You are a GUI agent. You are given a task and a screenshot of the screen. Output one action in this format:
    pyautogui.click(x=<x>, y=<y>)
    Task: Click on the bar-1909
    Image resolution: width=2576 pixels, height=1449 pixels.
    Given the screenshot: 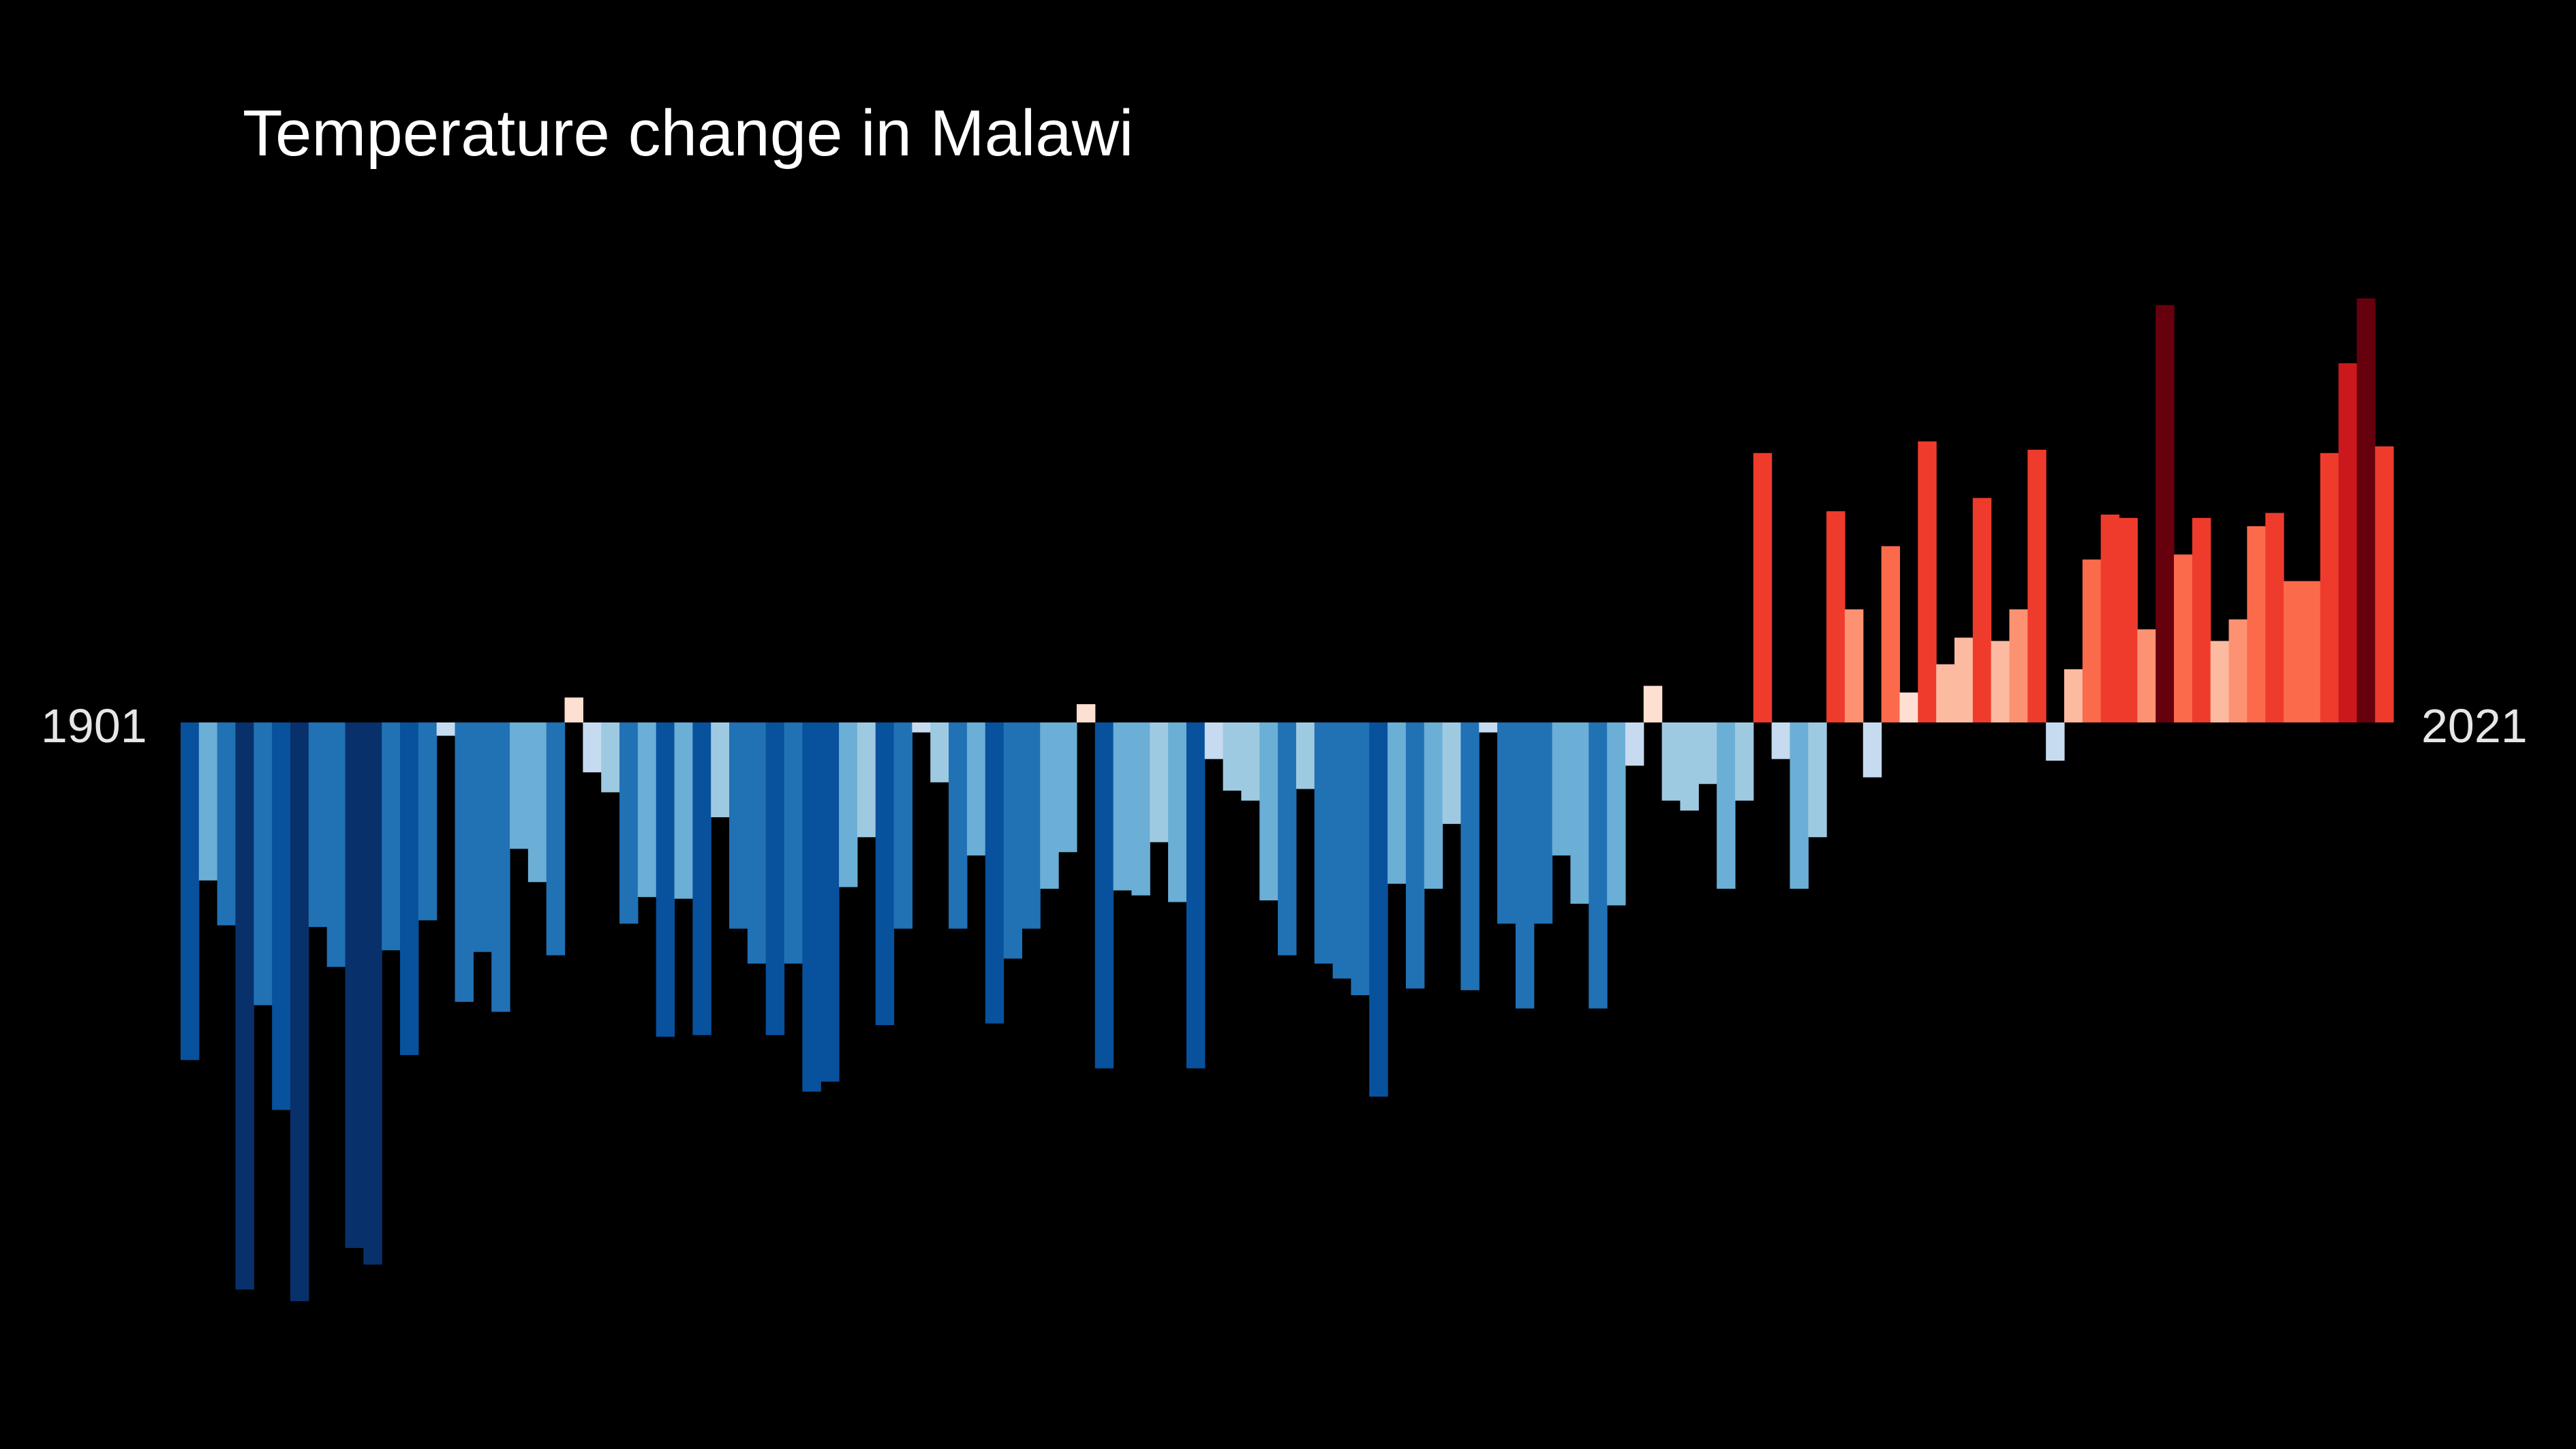 What is the action you would take?
    pyautogui.click(x=336, y=845)
    